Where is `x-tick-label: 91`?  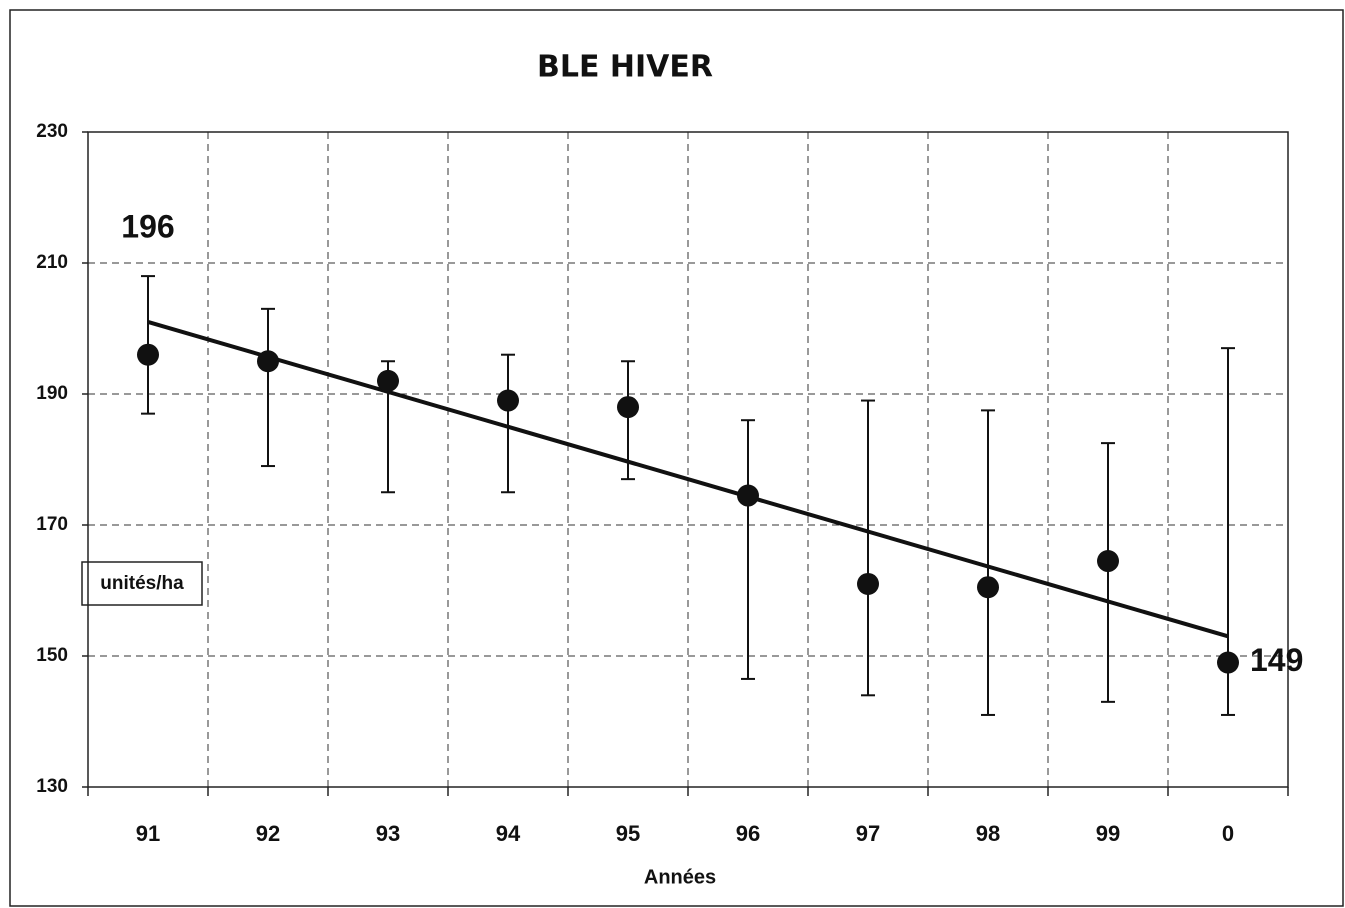
x-tick-label: 91 is located at coordinates (148, 833).